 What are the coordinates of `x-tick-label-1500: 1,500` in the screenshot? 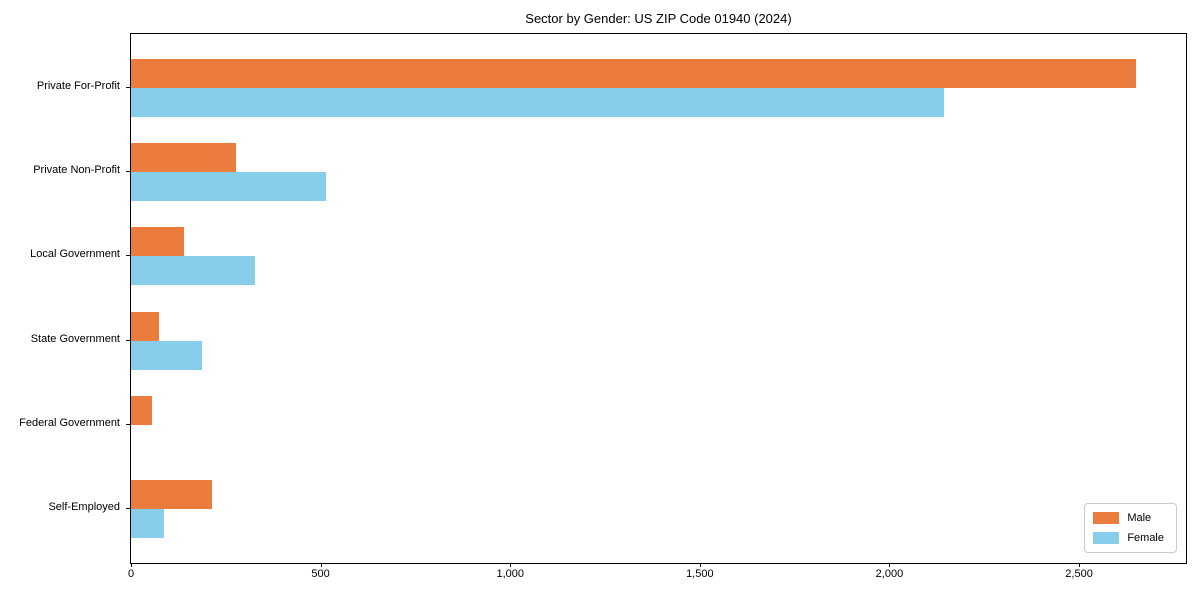 It's located at (700, 574).